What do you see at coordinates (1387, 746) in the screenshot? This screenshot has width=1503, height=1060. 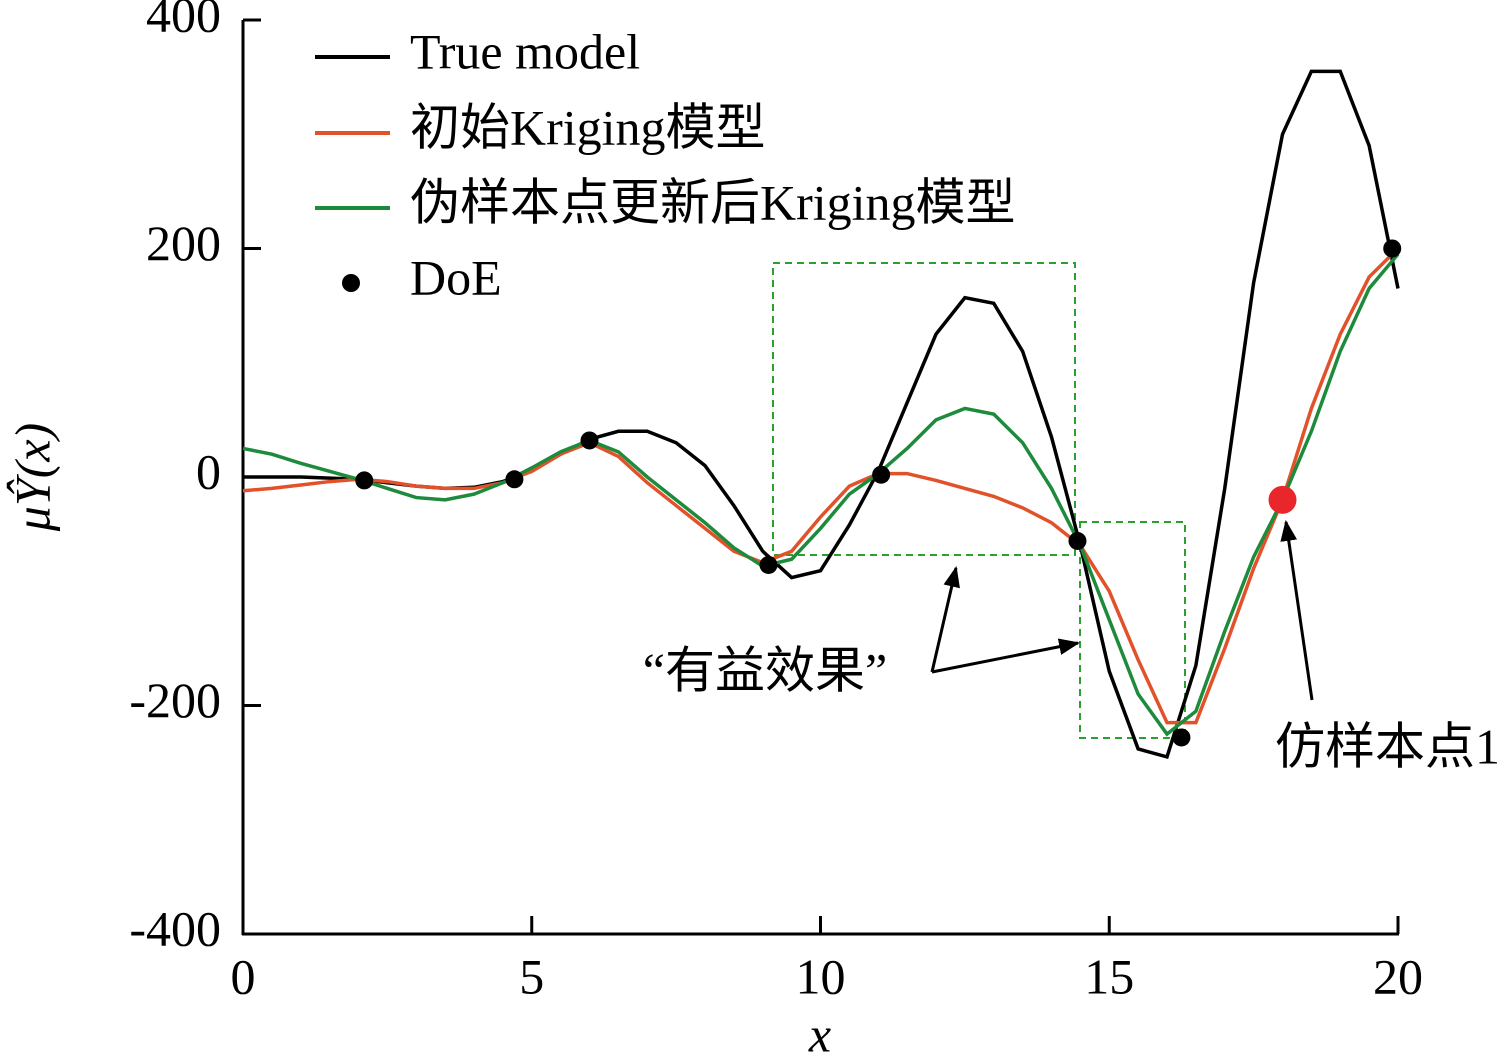 I see `annotation: 仿样本点1` at bounding box center [1387, 746].